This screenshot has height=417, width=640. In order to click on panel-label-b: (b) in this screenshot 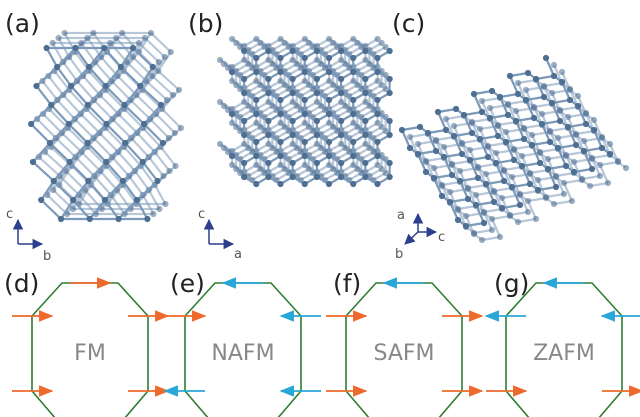, I will do `click(205, 23)`.